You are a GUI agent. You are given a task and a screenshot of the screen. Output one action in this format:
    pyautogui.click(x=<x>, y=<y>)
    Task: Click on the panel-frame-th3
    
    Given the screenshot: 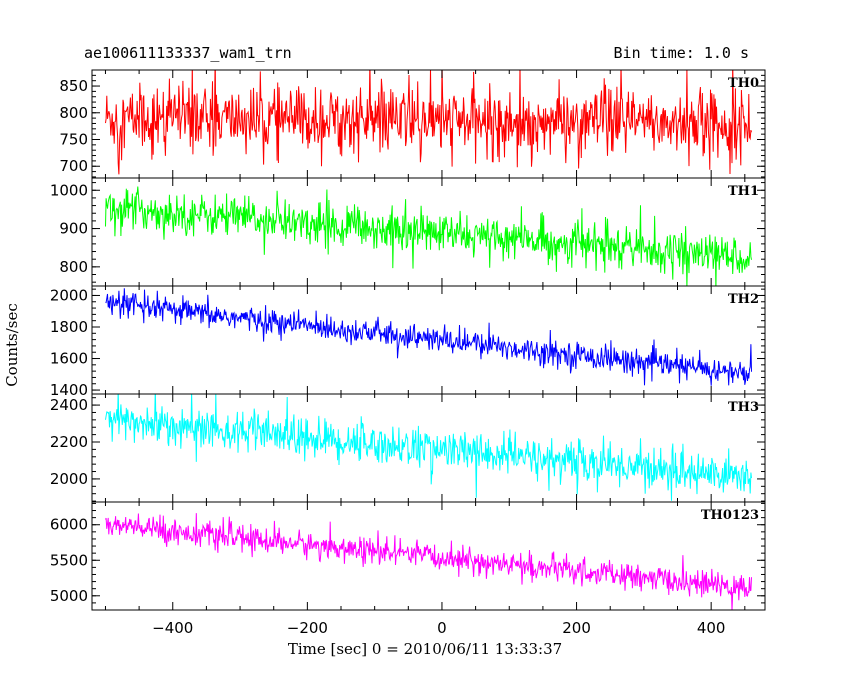 What is the action you would take?
    pyautogui.click(x=428, y=448)
    